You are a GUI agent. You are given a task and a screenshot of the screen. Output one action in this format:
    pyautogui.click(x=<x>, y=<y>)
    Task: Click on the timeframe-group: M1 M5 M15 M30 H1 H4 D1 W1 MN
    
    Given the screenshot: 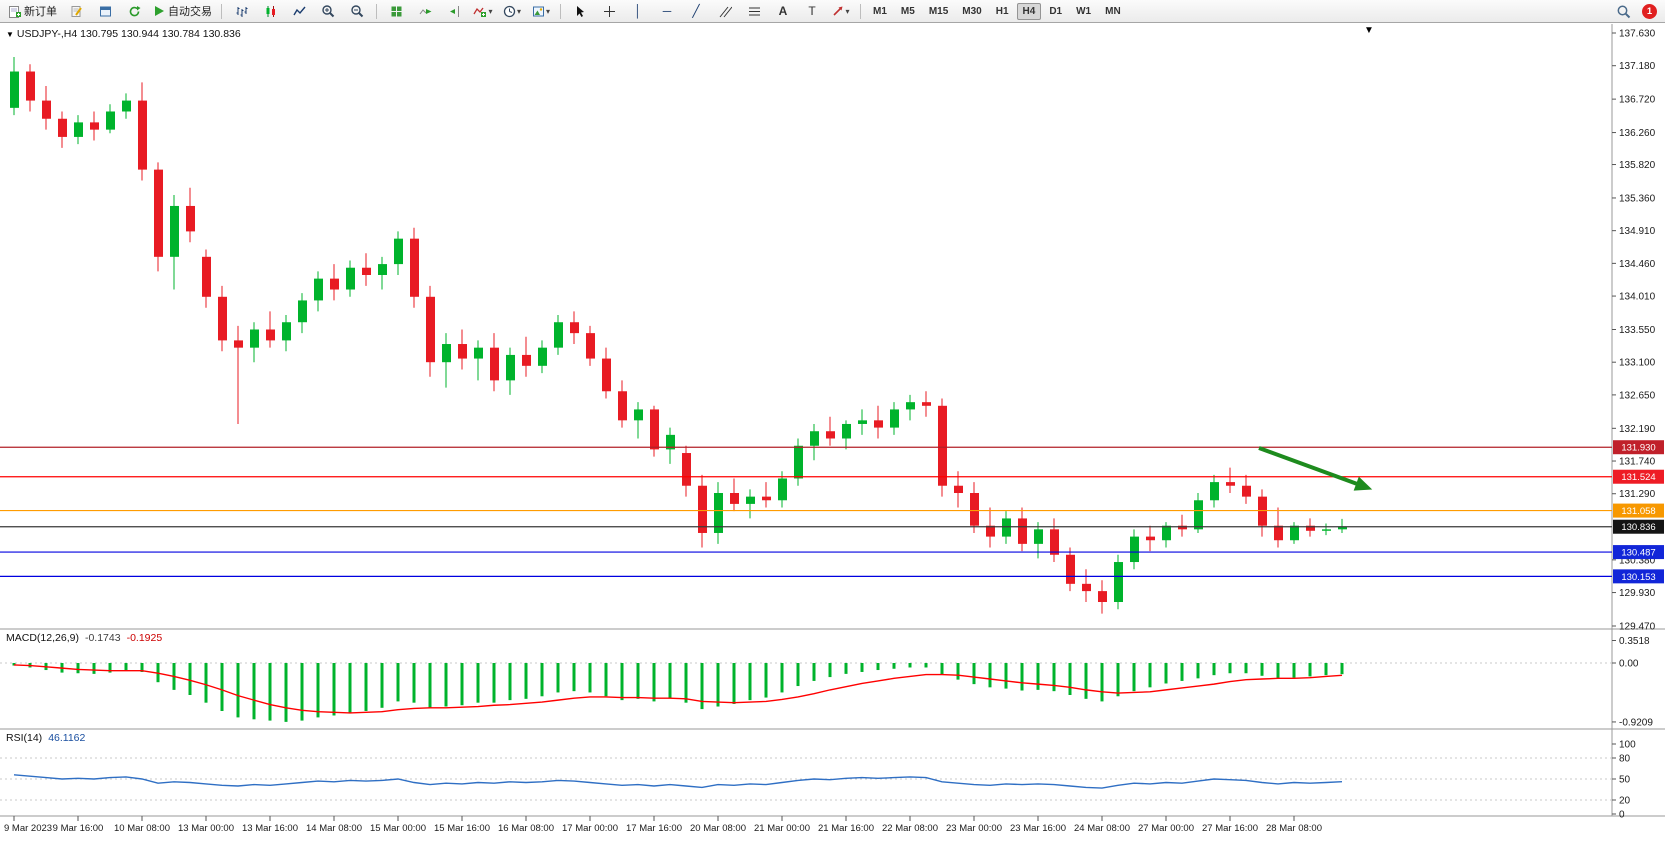 What is the action you would take?
    pyautogui.click(x=997, y=11)
    